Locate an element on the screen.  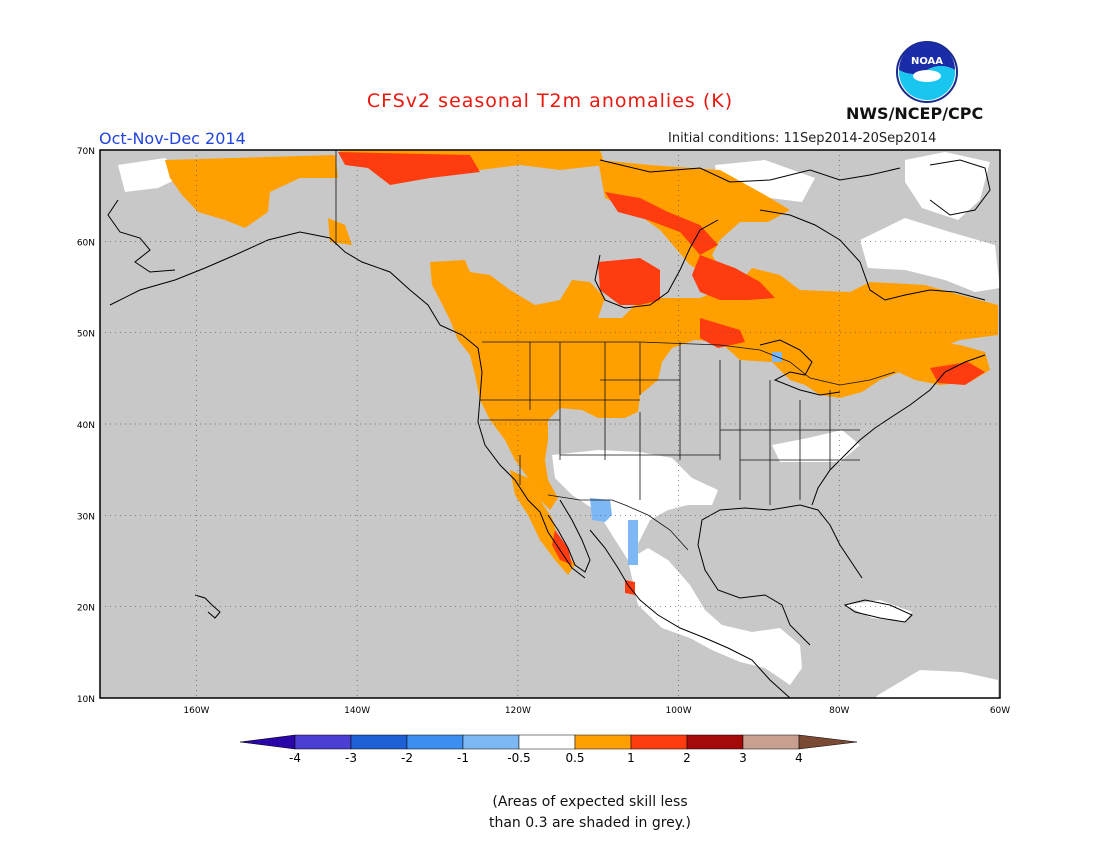
strong-warm-region-ontario is located at coordinates (722, 333).